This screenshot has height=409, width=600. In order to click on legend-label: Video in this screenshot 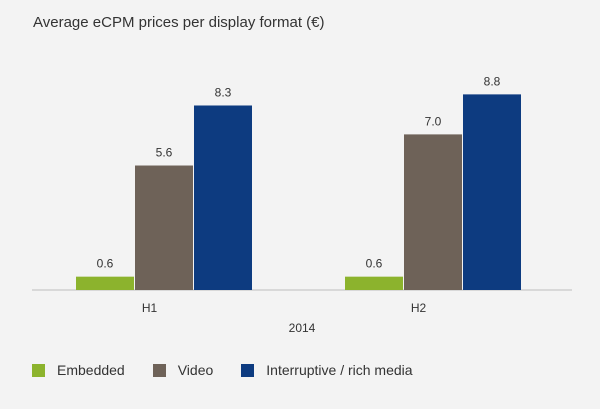, I will do `click(195, 370)`.